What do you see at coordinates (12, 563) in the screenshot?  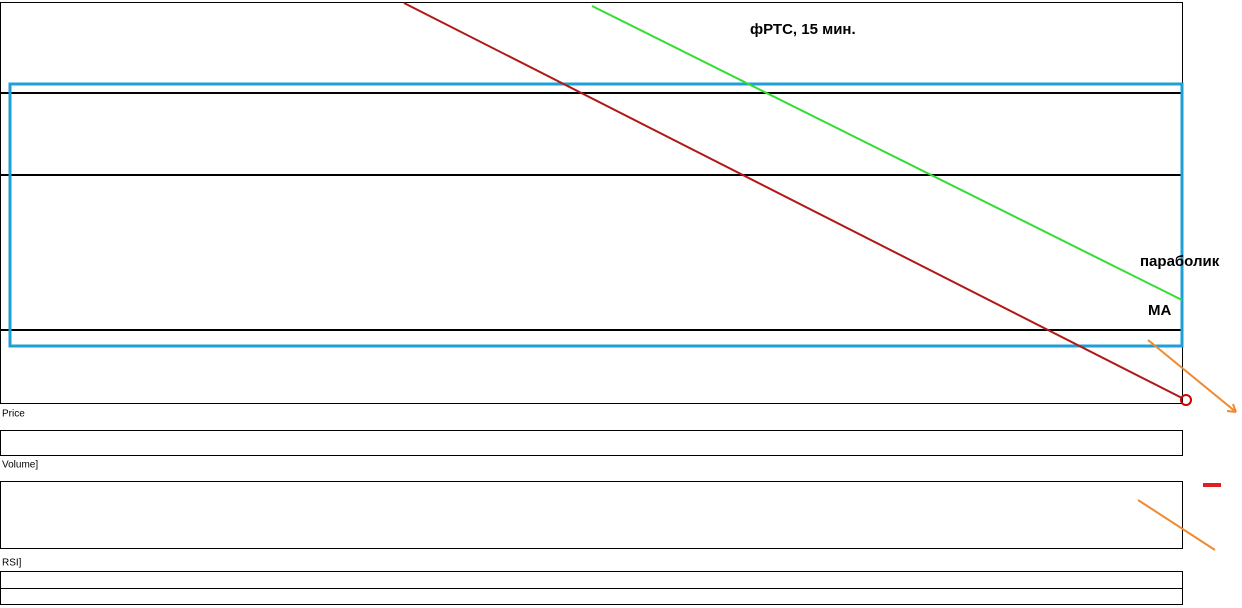 I see `panel-label: RSI]` at bounding box center [12, 563].